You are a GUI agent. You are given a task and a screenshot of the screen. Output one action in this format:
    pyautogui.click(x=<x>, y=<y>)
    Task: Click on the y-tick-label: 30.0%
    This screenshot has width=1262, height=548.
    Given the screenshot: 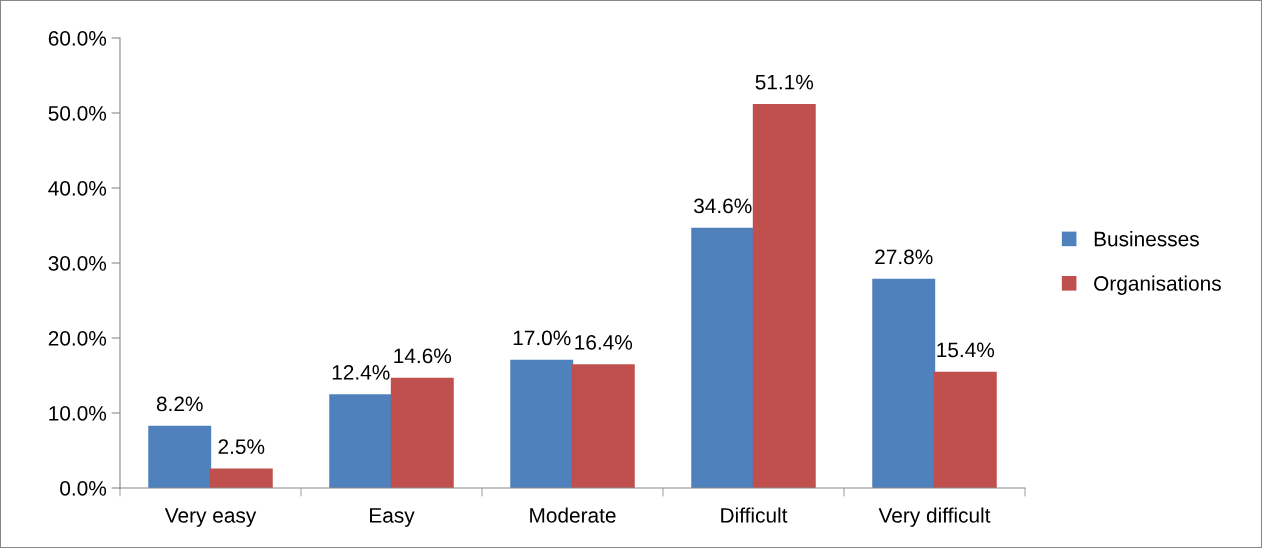 What is the action you would take?
    pyautogui.click(x=77, y=263)
    